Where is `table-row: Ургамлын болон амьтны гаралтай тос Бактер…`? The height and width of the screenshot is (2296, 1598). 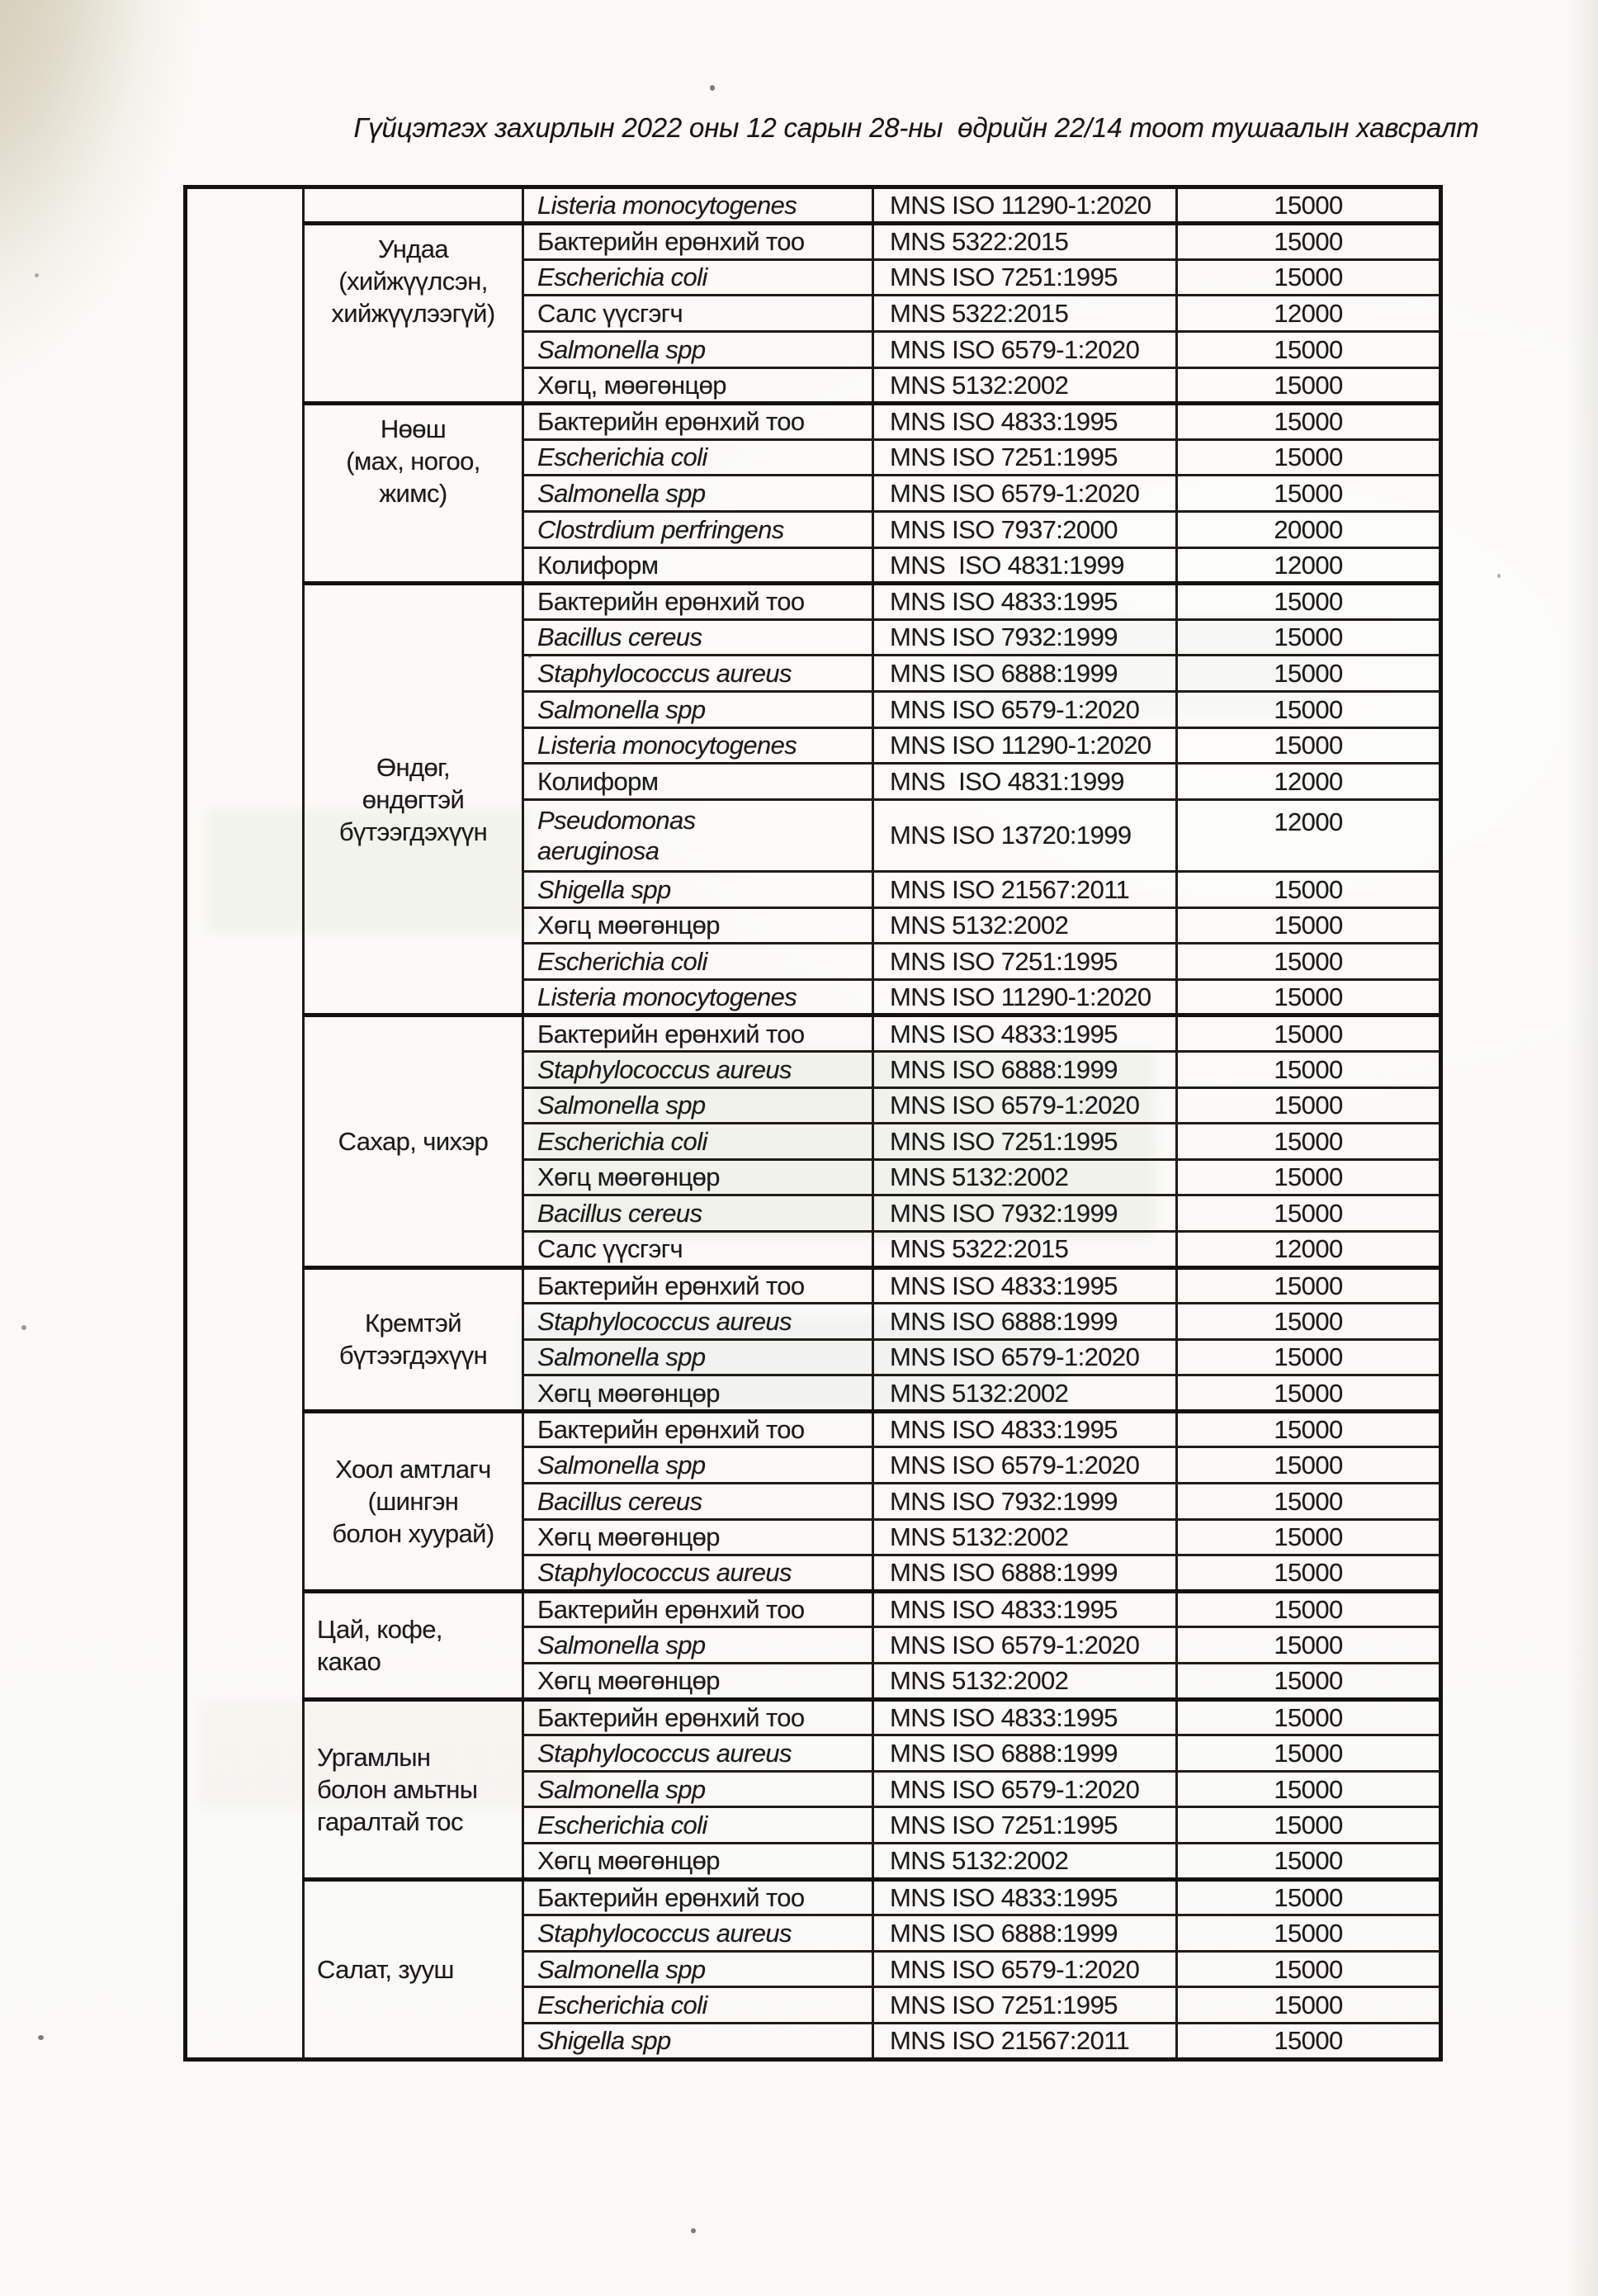 table-row: Ургамлын болон амьтны гаралтай тос Бактер… is located at coordinates (814, 1789).